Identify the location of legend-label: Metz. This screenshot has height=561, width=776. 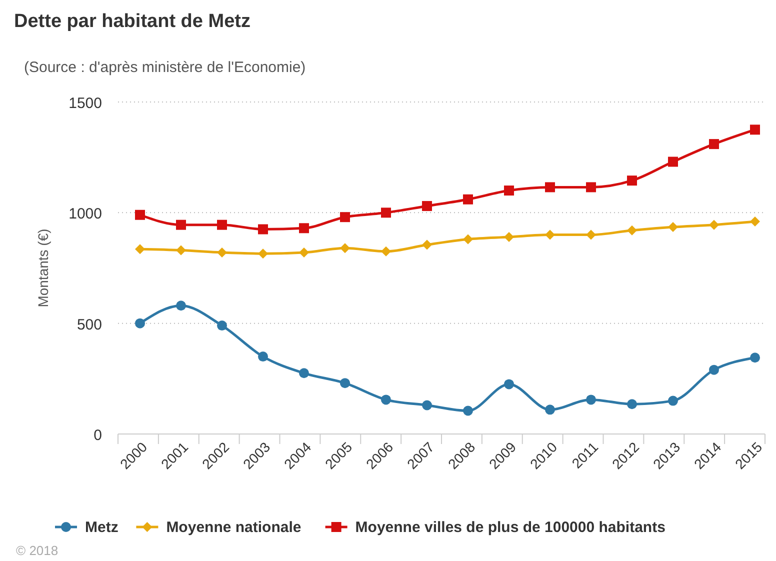
(101, 527).